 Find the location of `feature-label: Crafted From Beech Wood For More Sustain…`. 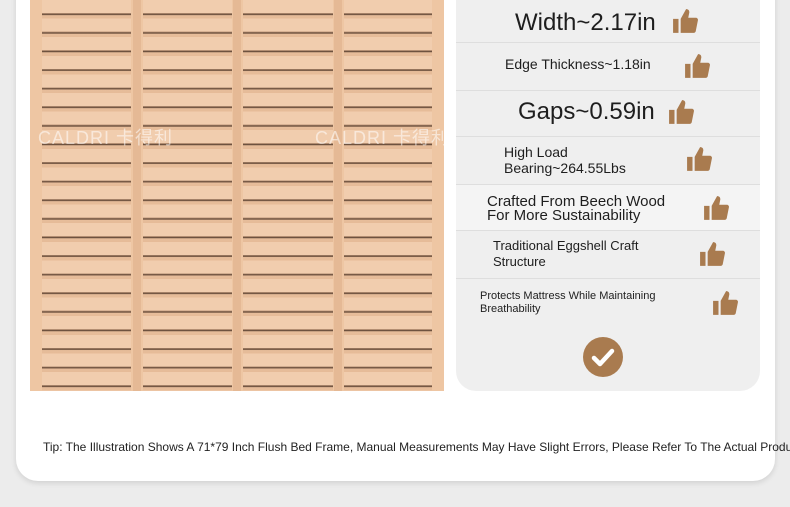

feature-label: Crafted From Beech Wood For More Sustain… is located at coordinates (576, 208).